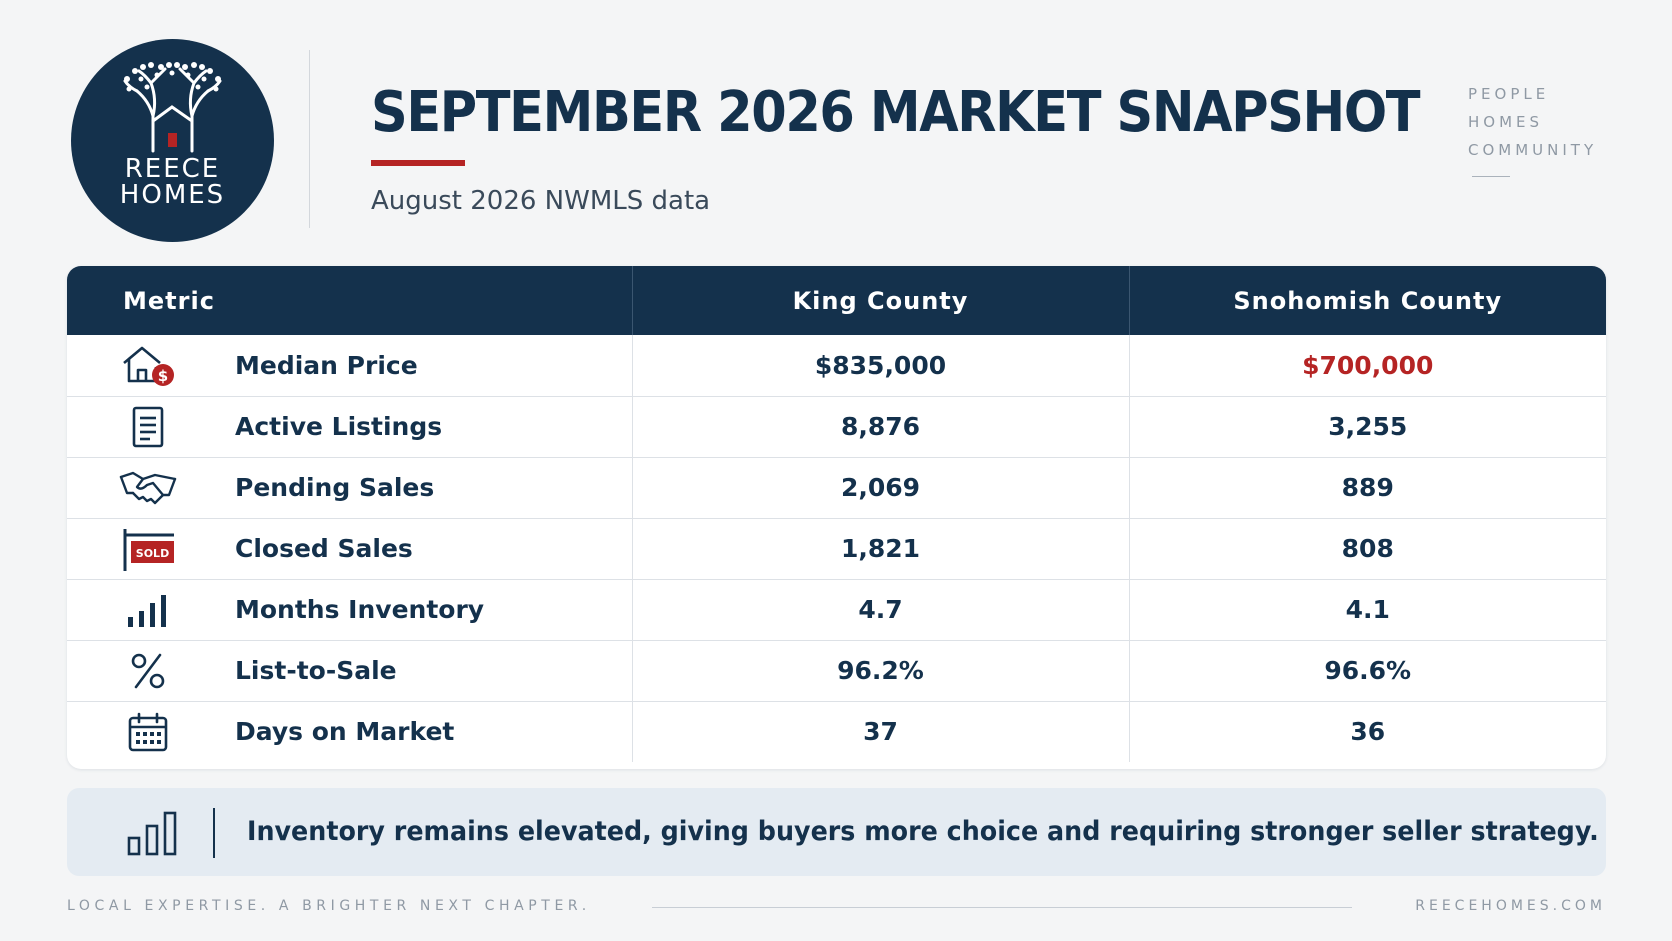  What do you see at coordinates (1367, 365) in the screenshot?
I see `snohomish-county-value: $700,000` at bounding box center [1367, 365].